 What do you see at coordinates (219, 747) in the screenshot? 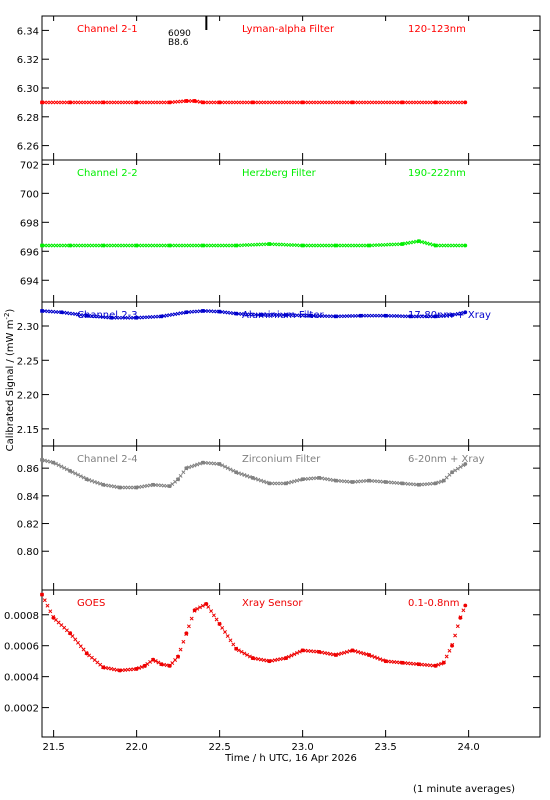
I see `x-tick-label: 22.5` at bounding box center [219, 747].